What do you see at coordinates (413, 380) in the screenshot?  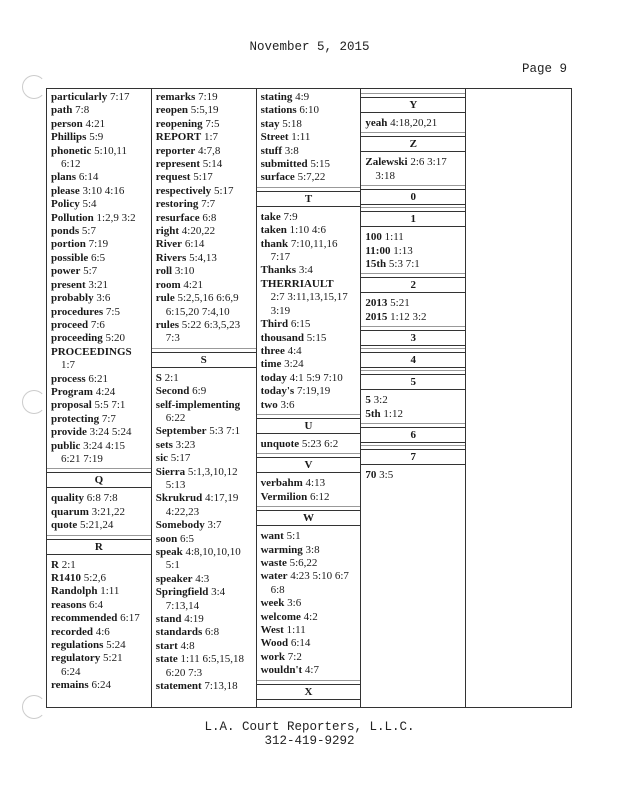 I see `section-header: 5` at bounding box center [413, 380].